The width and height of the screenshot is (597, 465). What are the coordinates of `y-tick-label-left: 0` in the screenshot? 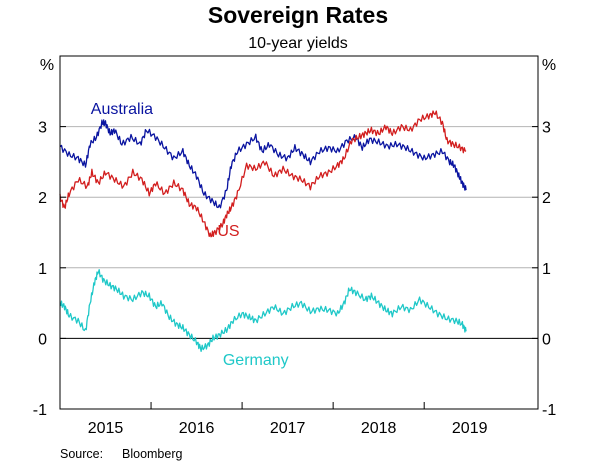 It's located at (42, 339).